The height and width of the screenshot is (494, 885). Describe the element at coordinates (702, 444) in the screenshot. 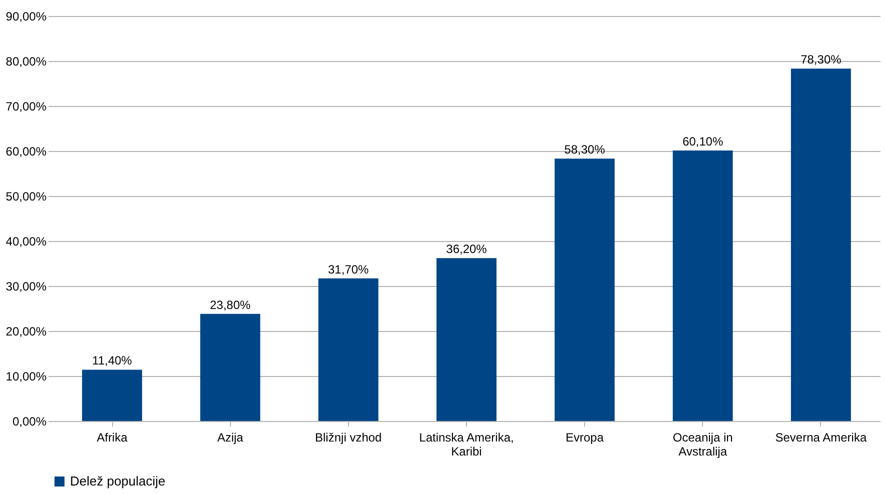

I see `x-tick-label: Oceanija in Avstralija` at that location.